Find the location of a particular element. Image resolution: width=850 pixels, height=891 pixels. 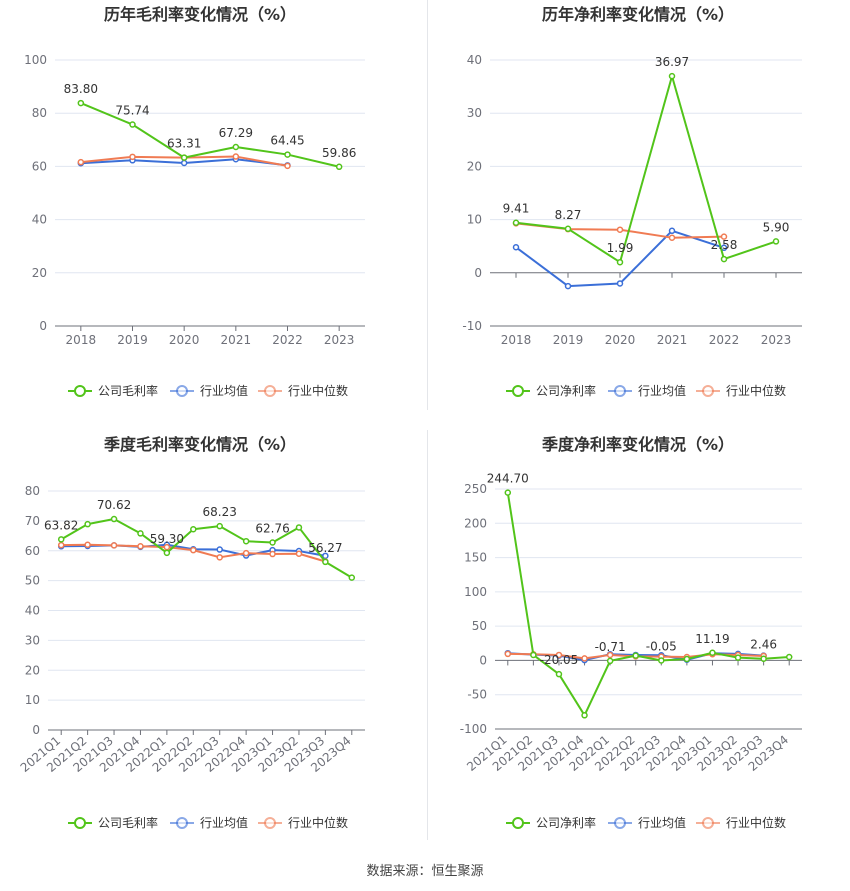

data-label: 2.58 is located at coordinates (724, 245).